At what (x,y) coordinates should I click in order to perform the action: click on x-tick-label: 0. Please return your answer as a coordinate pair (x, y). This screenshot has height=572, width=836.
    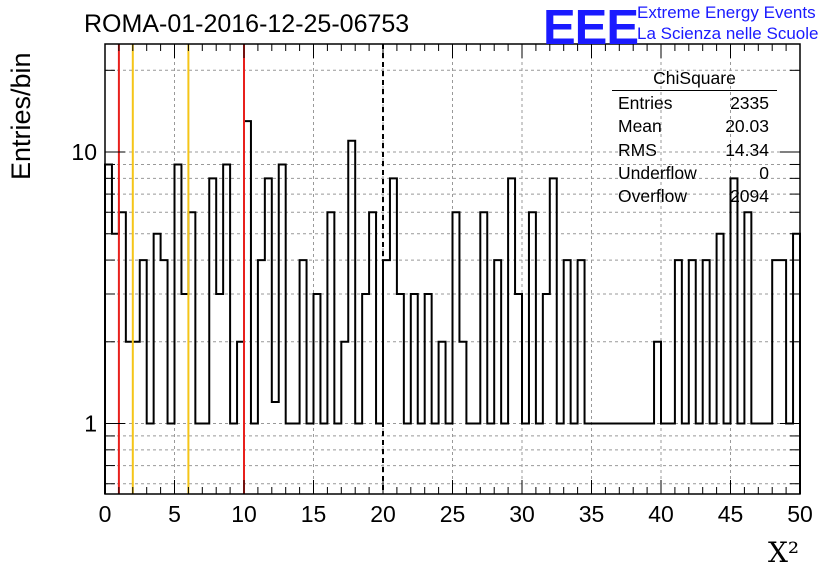
    Looking at the image, I should click on (105, 514).